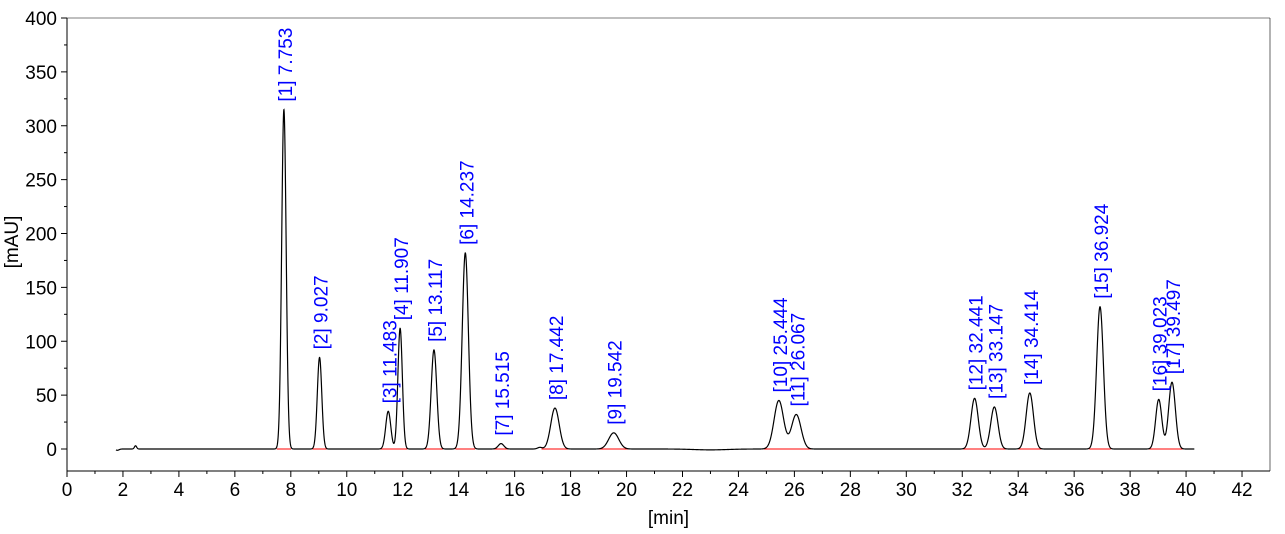  Describe the element at coordinates (41, 342) in the screenshot. I see `y-tick-label: 100` at that location.